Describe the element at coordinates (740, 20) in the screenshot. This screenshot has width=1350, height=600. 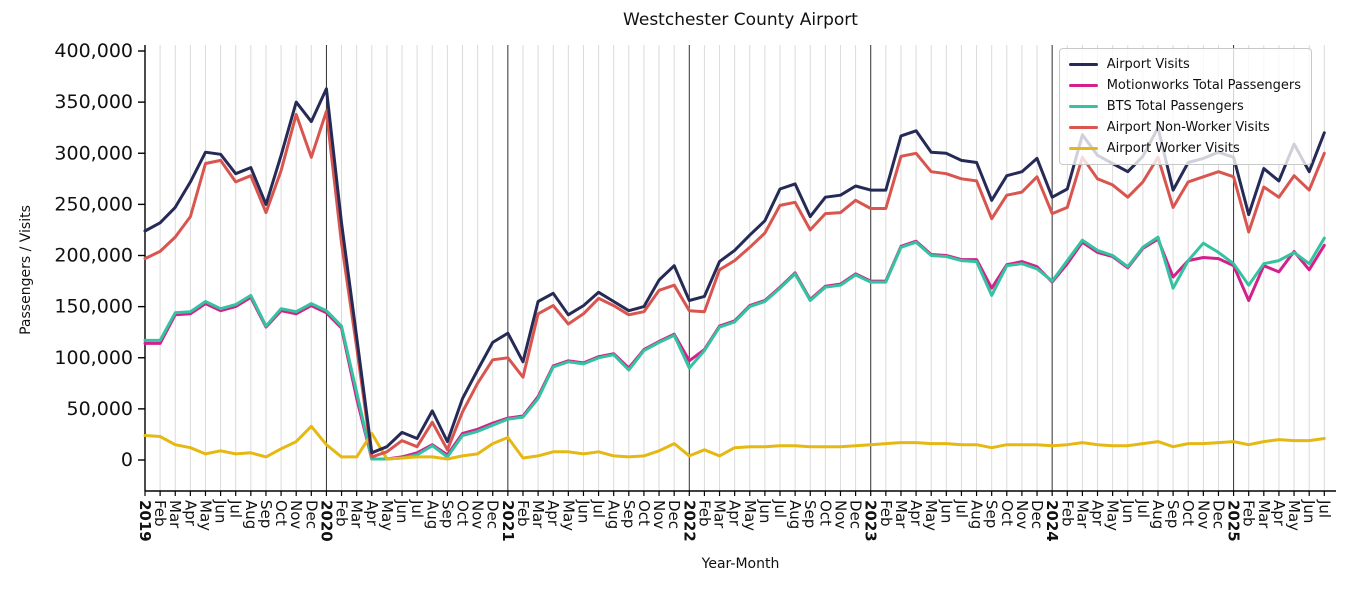
I see `chart-title: Westchester County Airport` at that location.